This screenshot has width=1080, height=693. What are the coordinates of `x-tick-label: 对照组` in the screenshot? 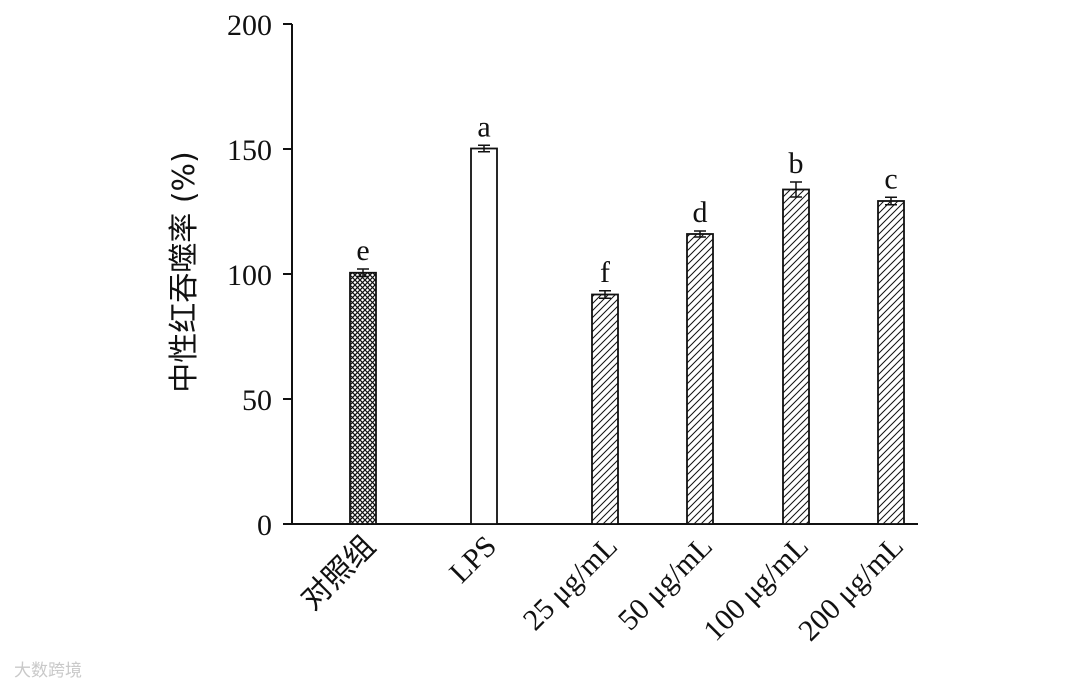 It's located at (338, 573).